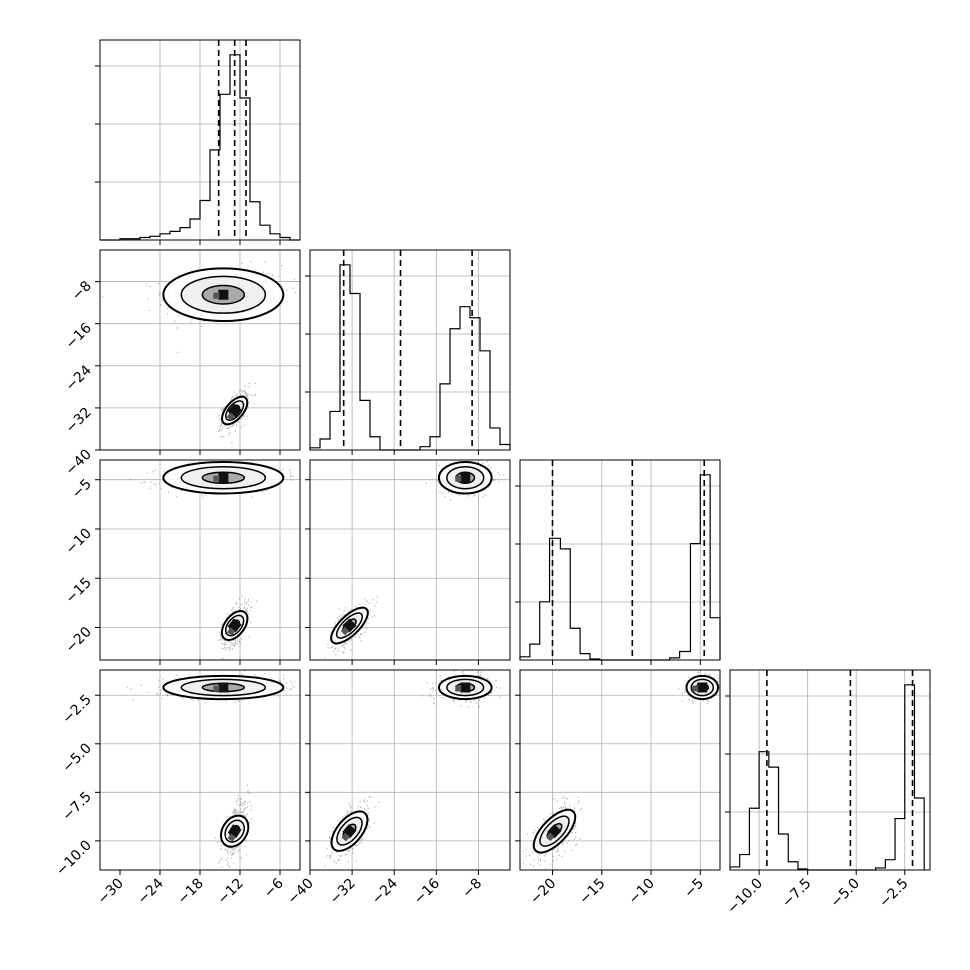  I want to click on y-tick-label: −8, so click(82, 291).